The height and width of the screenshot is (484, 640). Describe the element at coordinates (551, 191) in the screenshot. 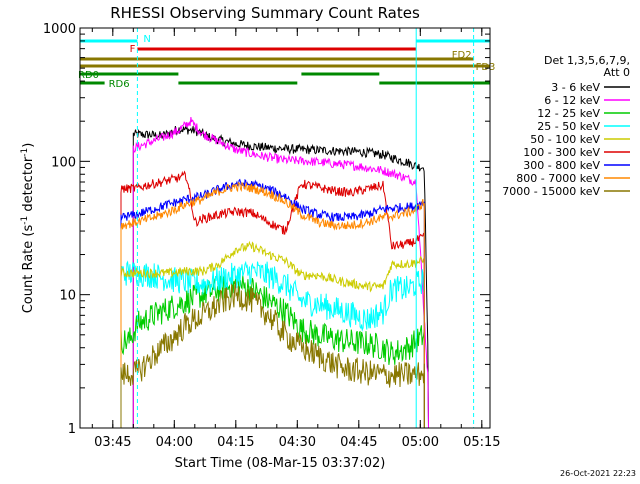

I see `legend-label-7000-15000-kev: 7000 - 15000 keV` at that location.